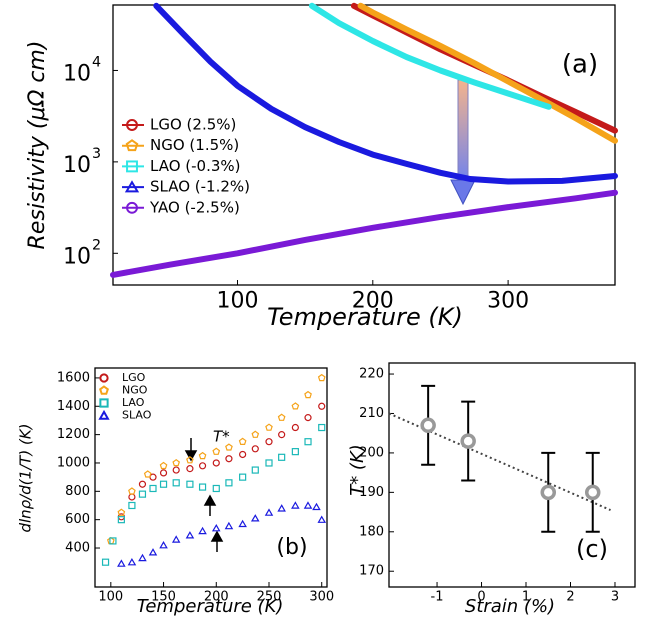 The width and height of the screenshot is (664, 626). Describe the element at coordinates (437, 596) in the screenshot. I see `x-tick-label: -1` at that location.